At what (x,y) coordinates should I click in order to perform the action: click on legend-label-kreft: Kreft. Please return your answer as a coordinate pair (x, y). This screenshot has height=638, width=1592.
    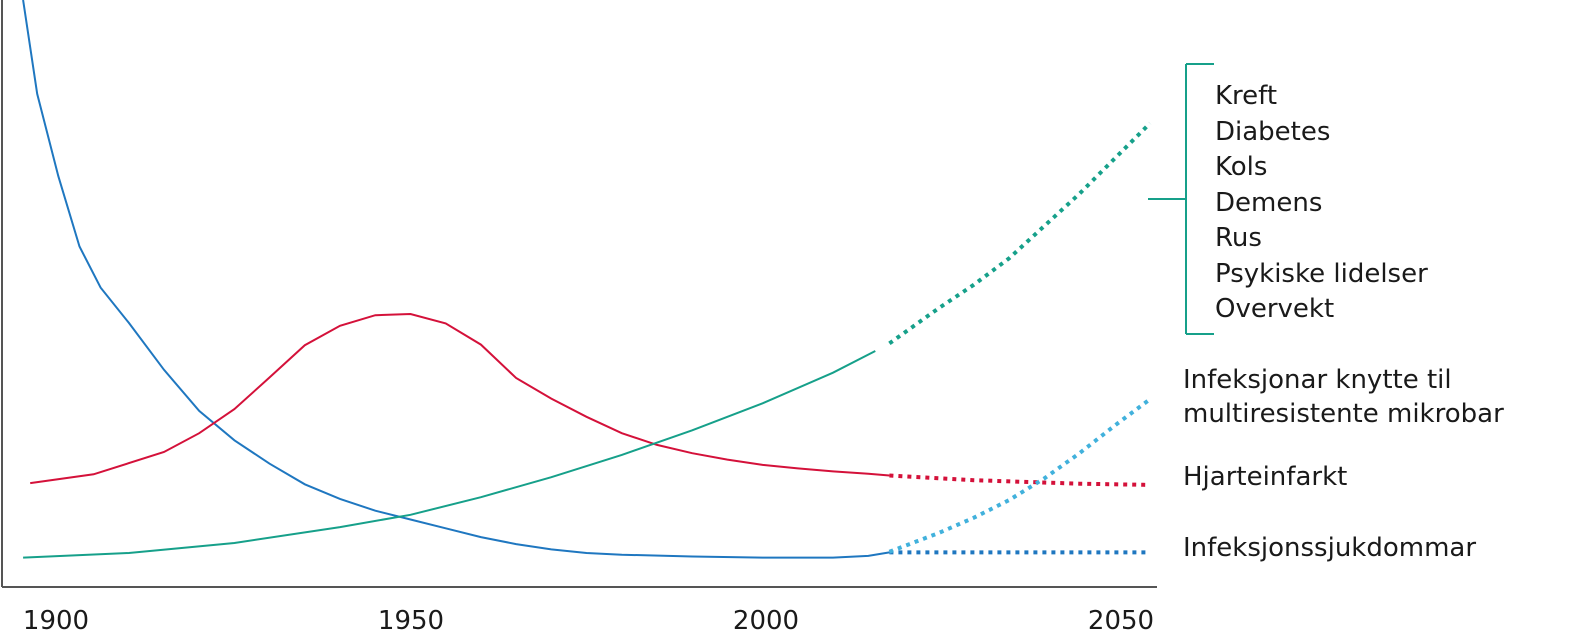
    Looking at the image, I should click on (1246, 96).